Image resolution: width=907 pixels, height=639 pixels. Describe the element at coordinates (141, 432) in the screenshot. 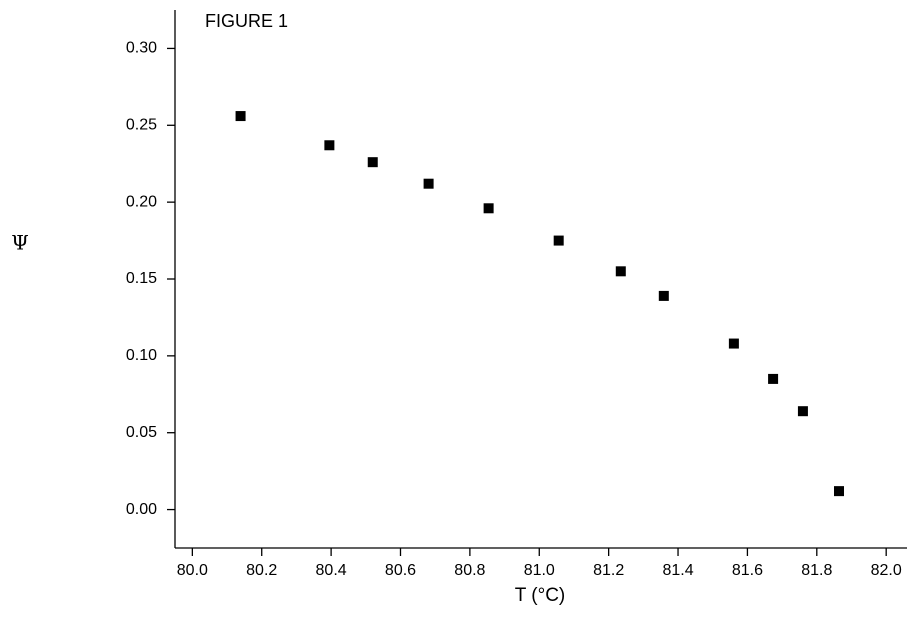

I see `y-tick-label: 0.05` at that location.